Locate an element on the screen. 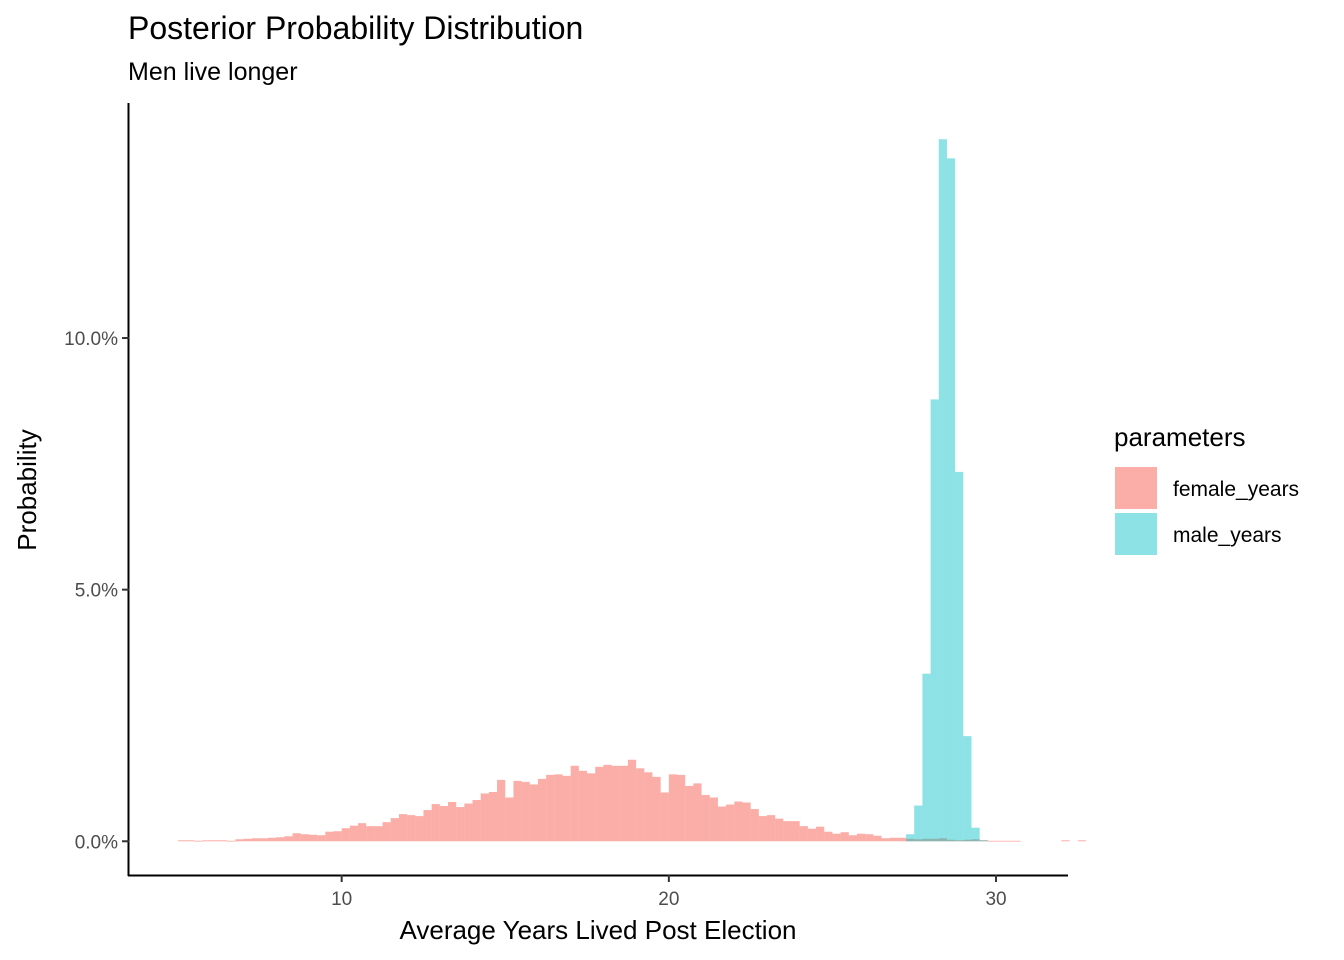  legend: parameters female_years male_years is located at coordinates (1206, 488).